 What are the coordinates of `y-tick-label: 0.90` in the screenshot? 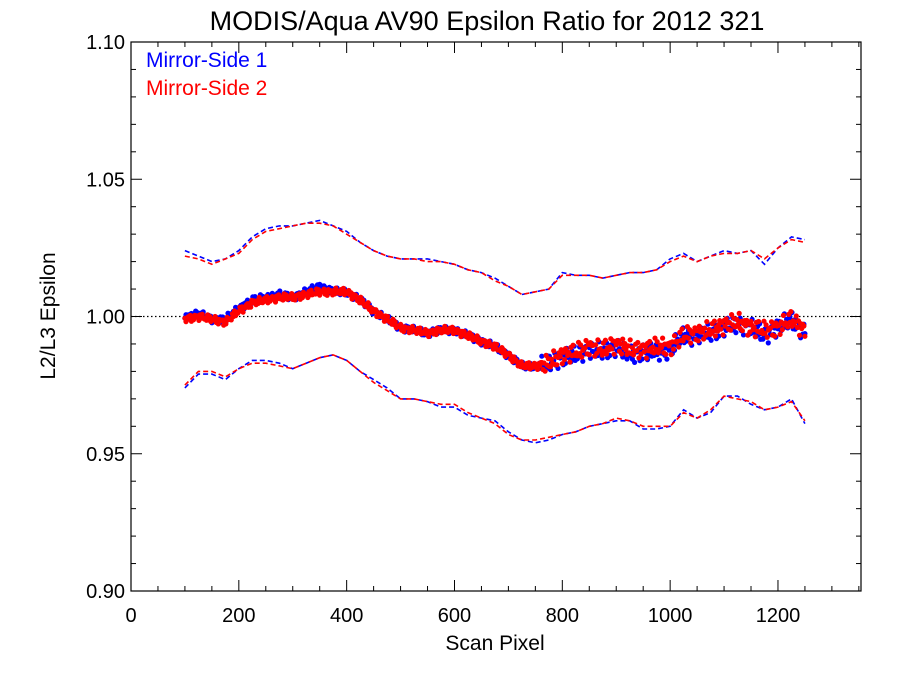 It's located at (105, 592).